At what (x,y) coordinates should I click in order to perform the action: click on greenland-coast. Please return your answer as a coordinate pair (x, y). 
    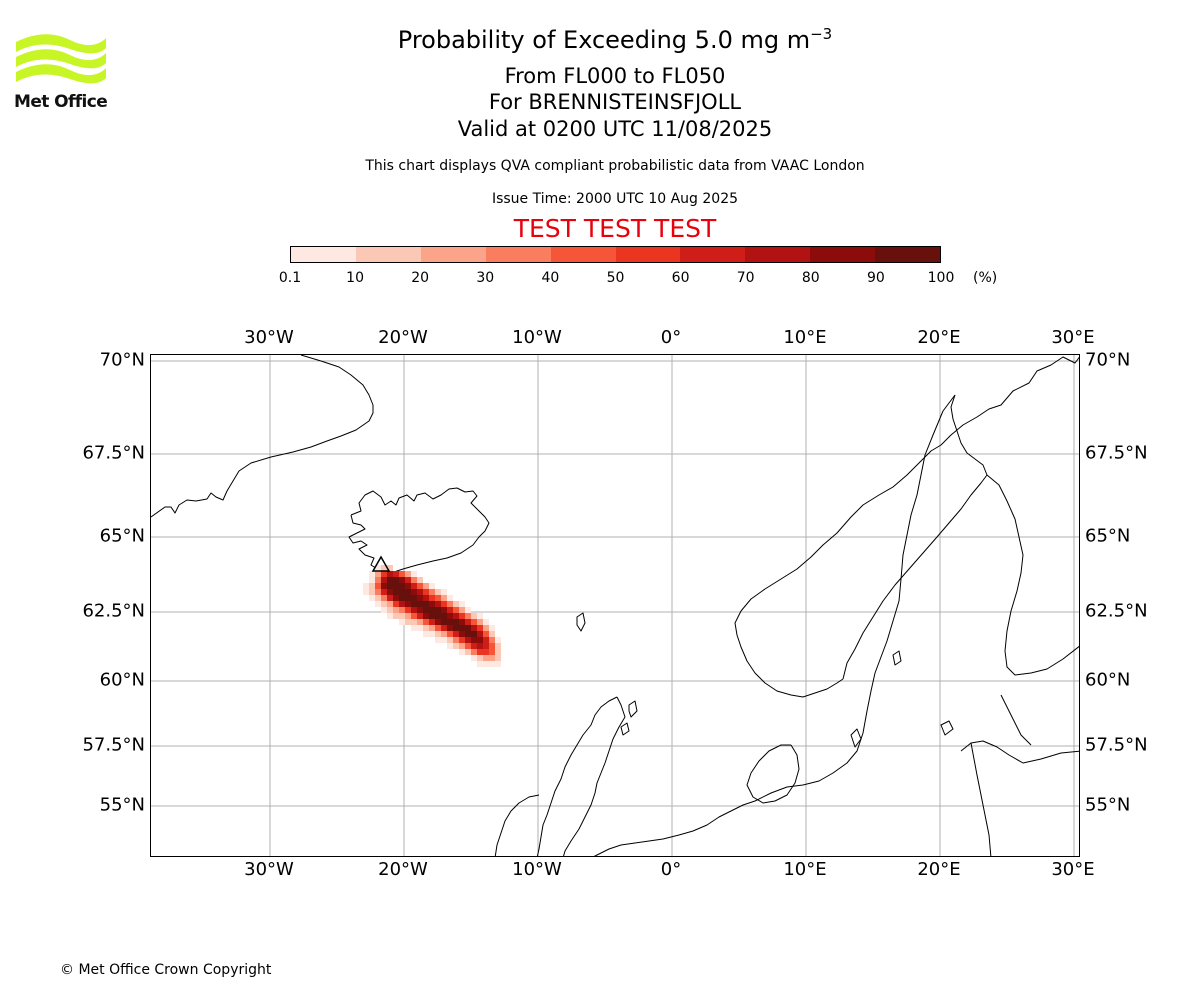
    Looking at the image, I should click on (262, 436).